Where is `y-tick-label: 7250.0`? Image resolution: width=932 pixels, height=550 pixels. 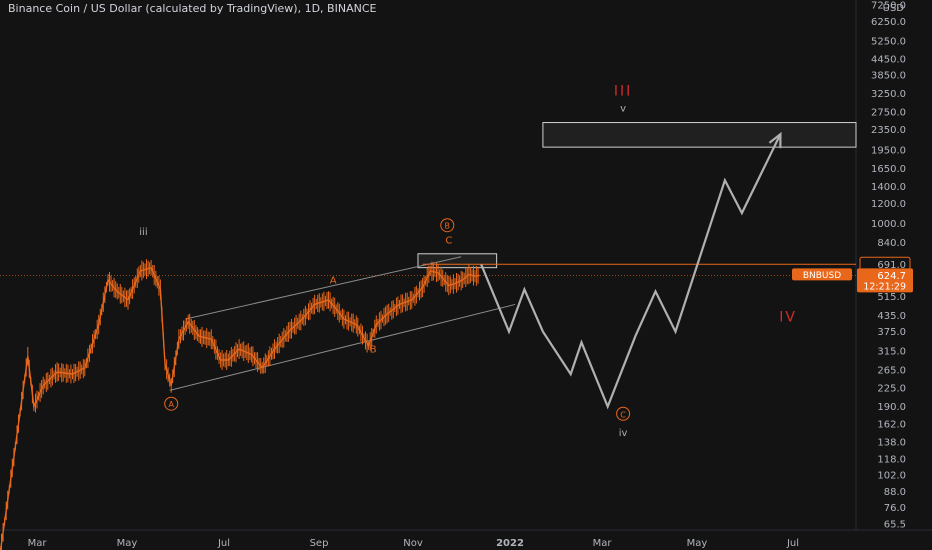
y-tick-label: 7250.0 is located at coordinates (888, 6).